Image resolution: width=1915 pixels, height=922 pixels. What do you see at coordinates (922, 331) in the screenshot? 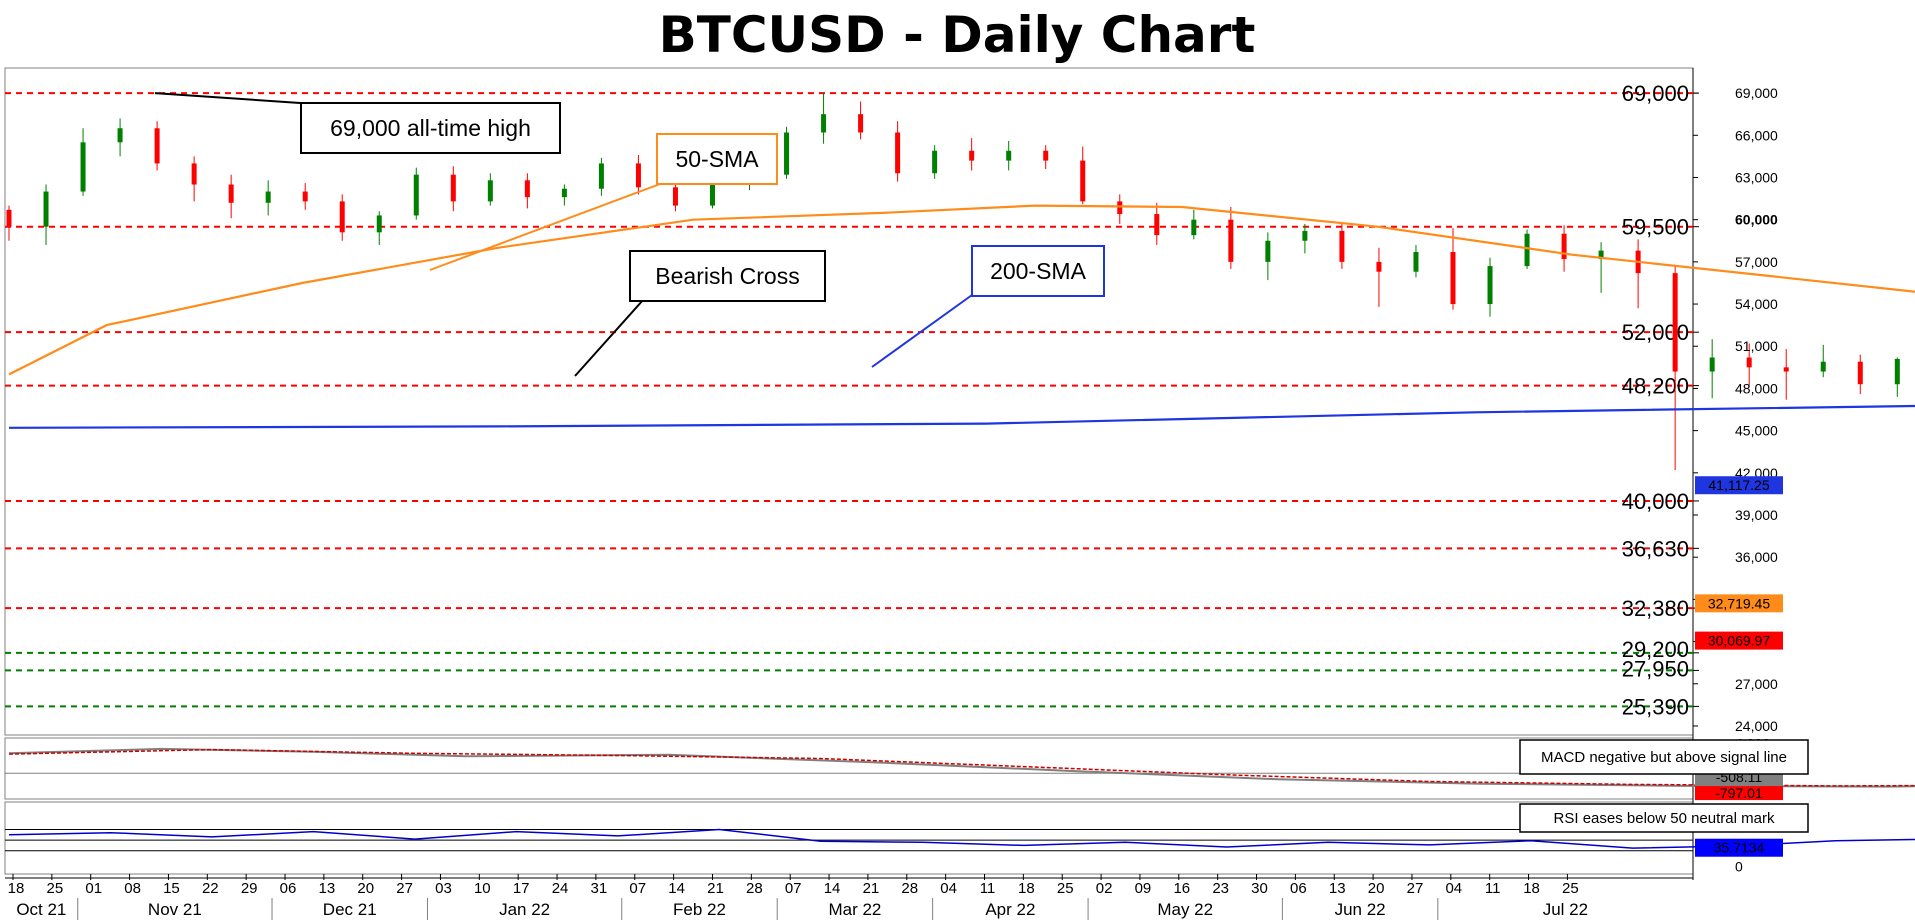
I see `sma200-pointer` at bounding box center [922, 331].